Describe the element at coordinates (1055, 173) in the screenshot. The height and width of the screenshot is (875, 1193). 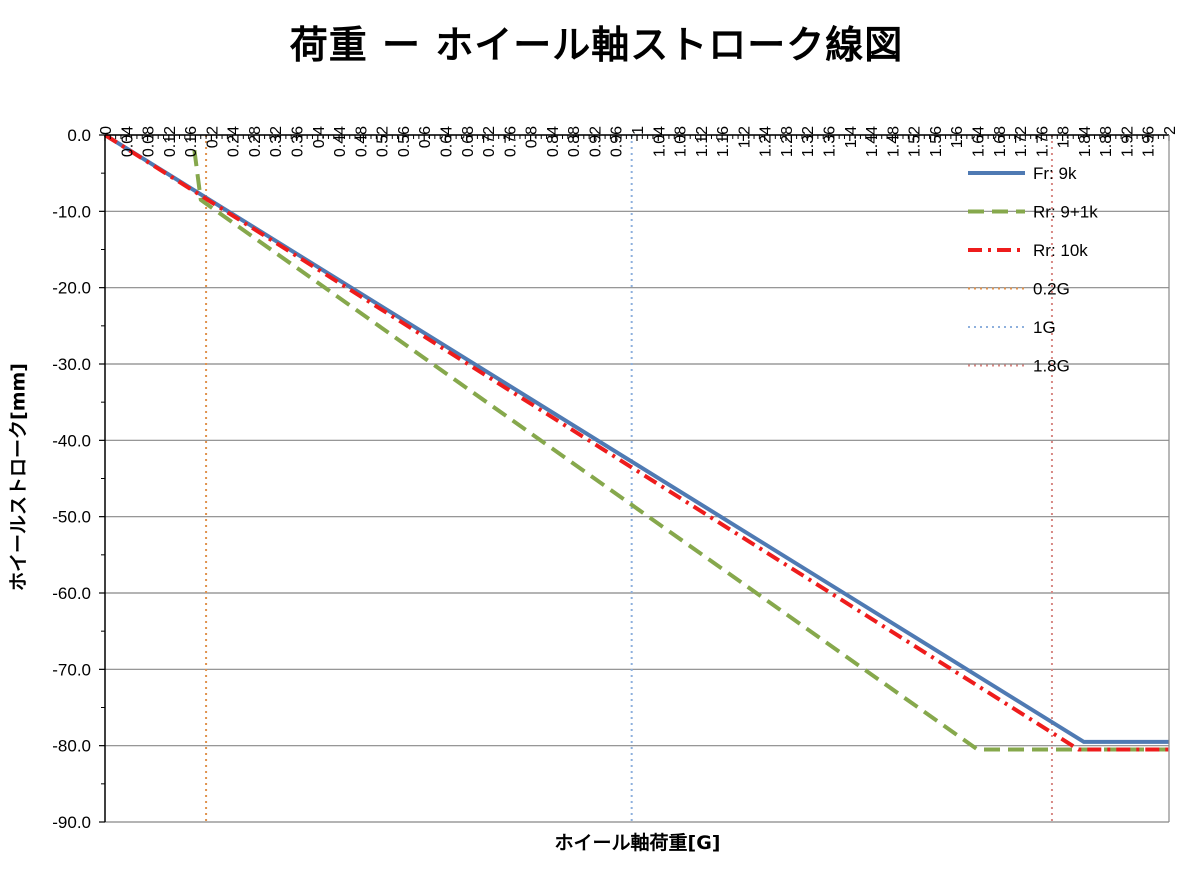
I see `legend-label: Fr: 9k` at that location.